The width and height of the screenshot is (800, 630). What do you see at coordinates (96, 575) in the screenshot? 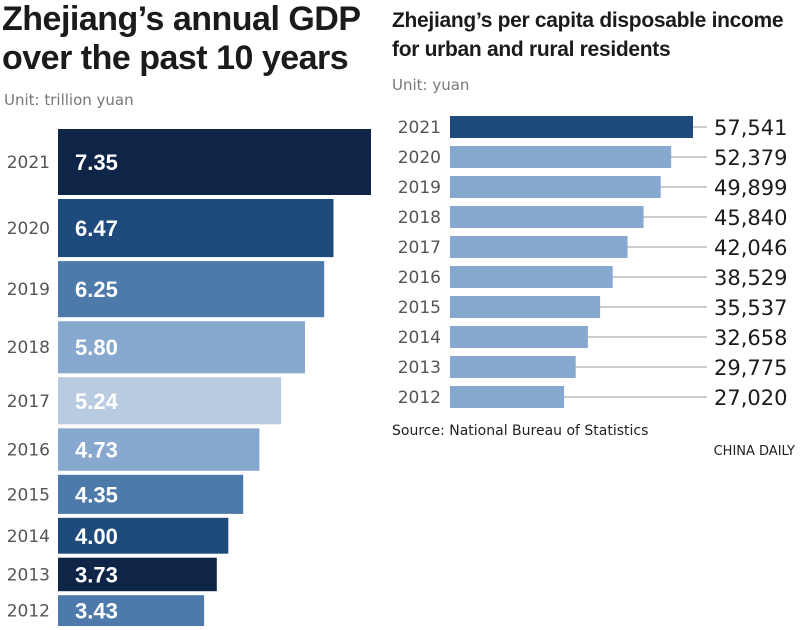
I see `gdp-value-label-2013: 3.73` at bounding box center [96, 575].